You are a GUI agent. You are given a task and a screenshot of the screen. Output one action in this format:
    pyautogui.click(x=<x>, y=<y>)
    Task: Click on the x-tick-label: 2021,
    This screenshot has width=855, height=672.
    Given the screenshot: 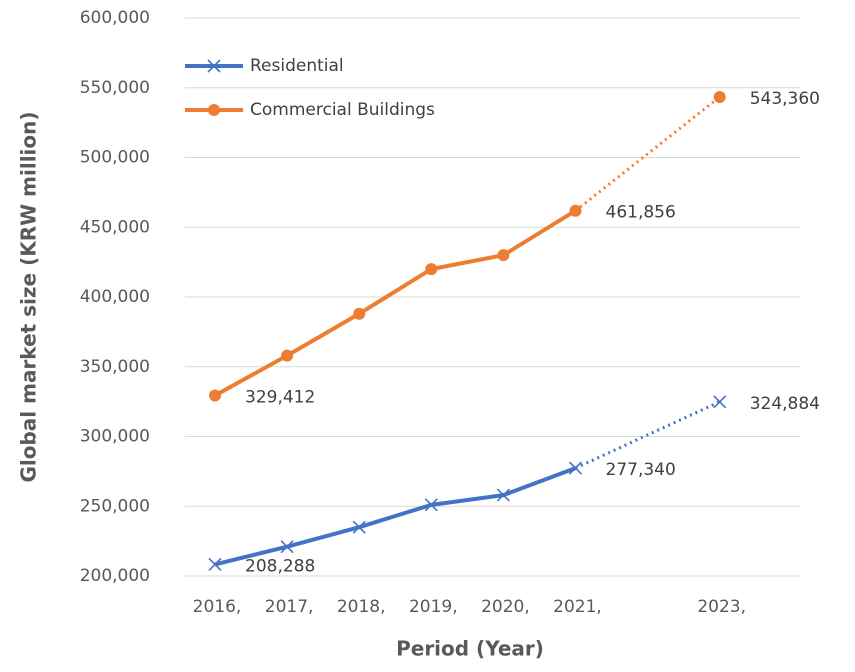 What is the action you would take?
    pyautogui.click(x=577, y=607)
    